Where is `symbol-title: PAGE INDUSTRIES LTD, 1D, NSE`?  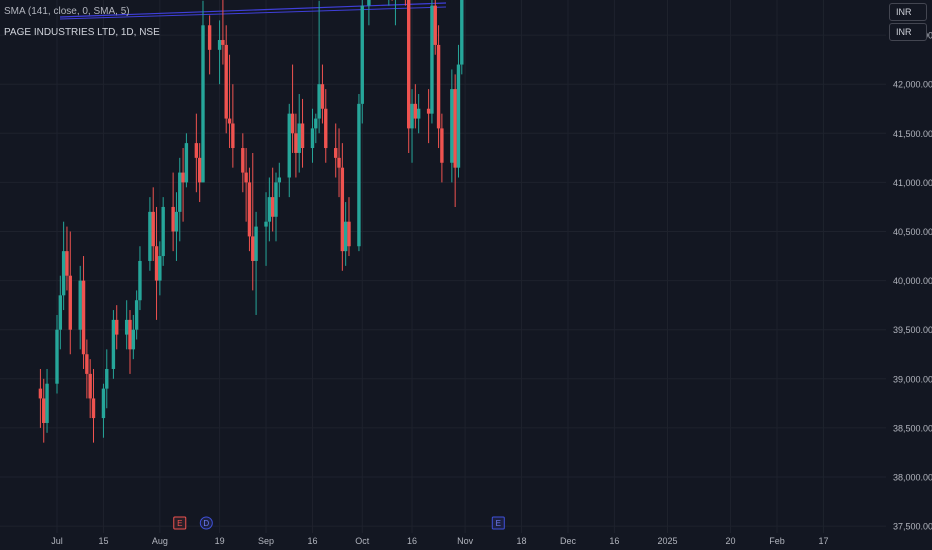
symbol-title: PAGE INDUSTRIES LTD, 1D, NSE is located at coordinates (82, 32).